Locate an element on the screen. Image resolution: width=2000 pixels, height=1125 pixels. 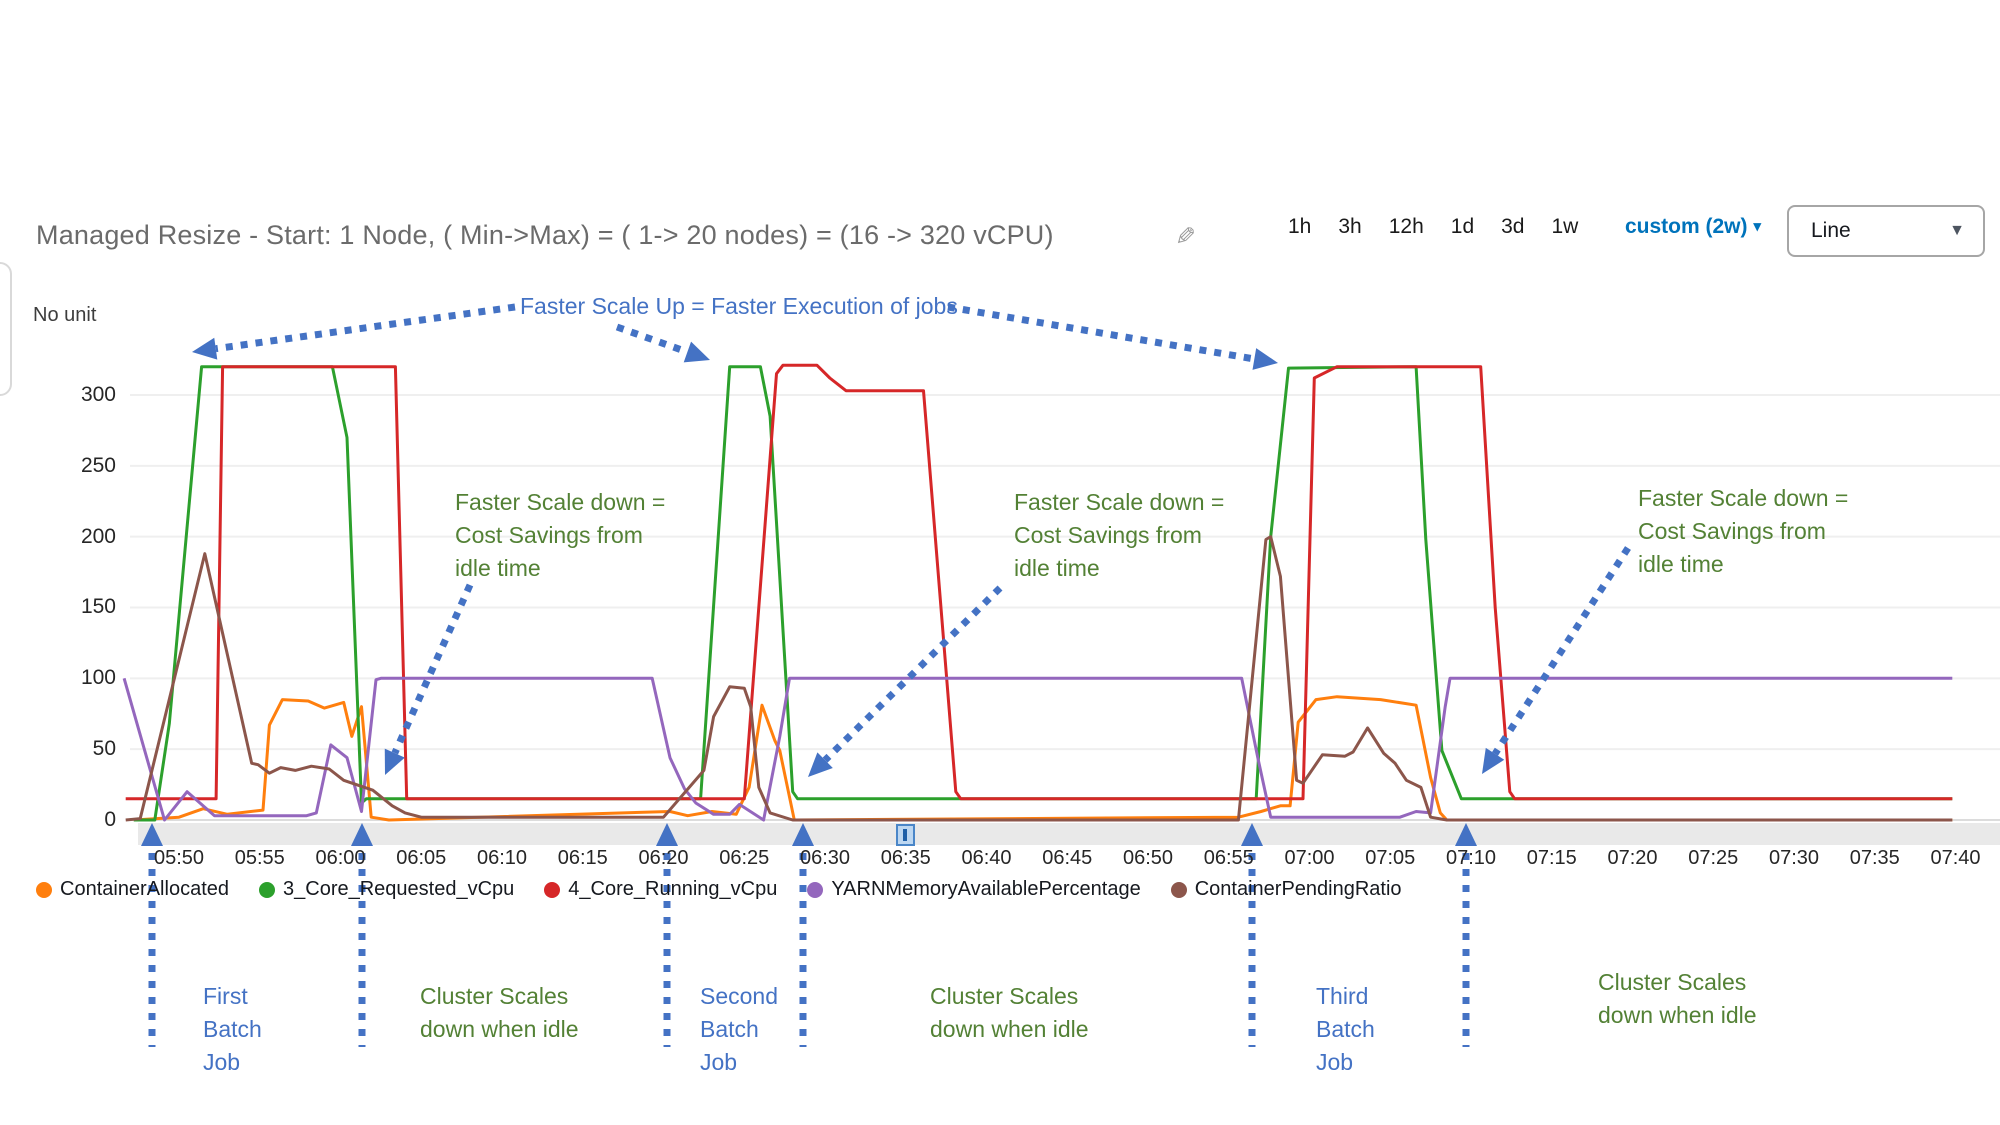
chart-type-value: Line is located at coordinates (1831, 230).